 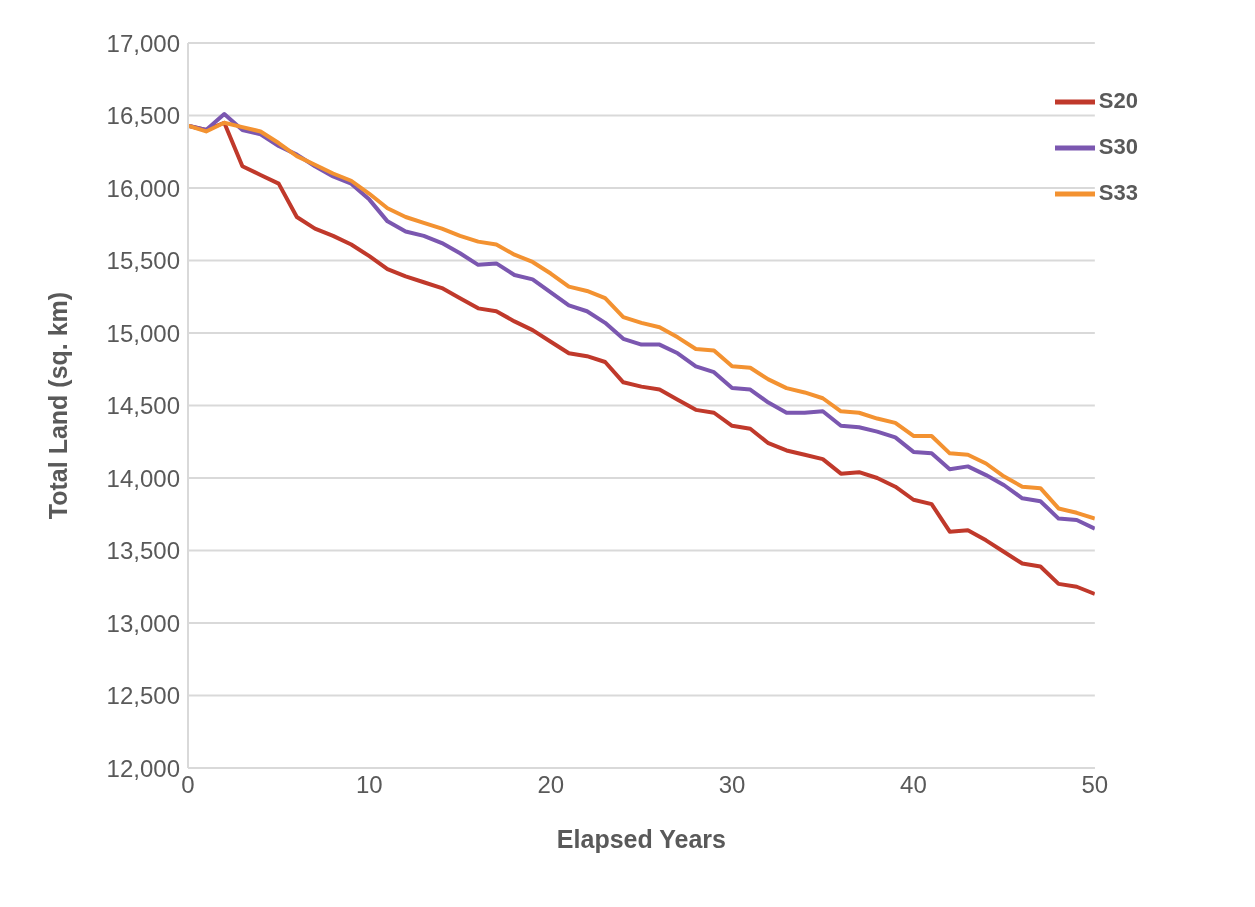 I want to click on y-tick-label: 13,500, so click(x=143, y=551).